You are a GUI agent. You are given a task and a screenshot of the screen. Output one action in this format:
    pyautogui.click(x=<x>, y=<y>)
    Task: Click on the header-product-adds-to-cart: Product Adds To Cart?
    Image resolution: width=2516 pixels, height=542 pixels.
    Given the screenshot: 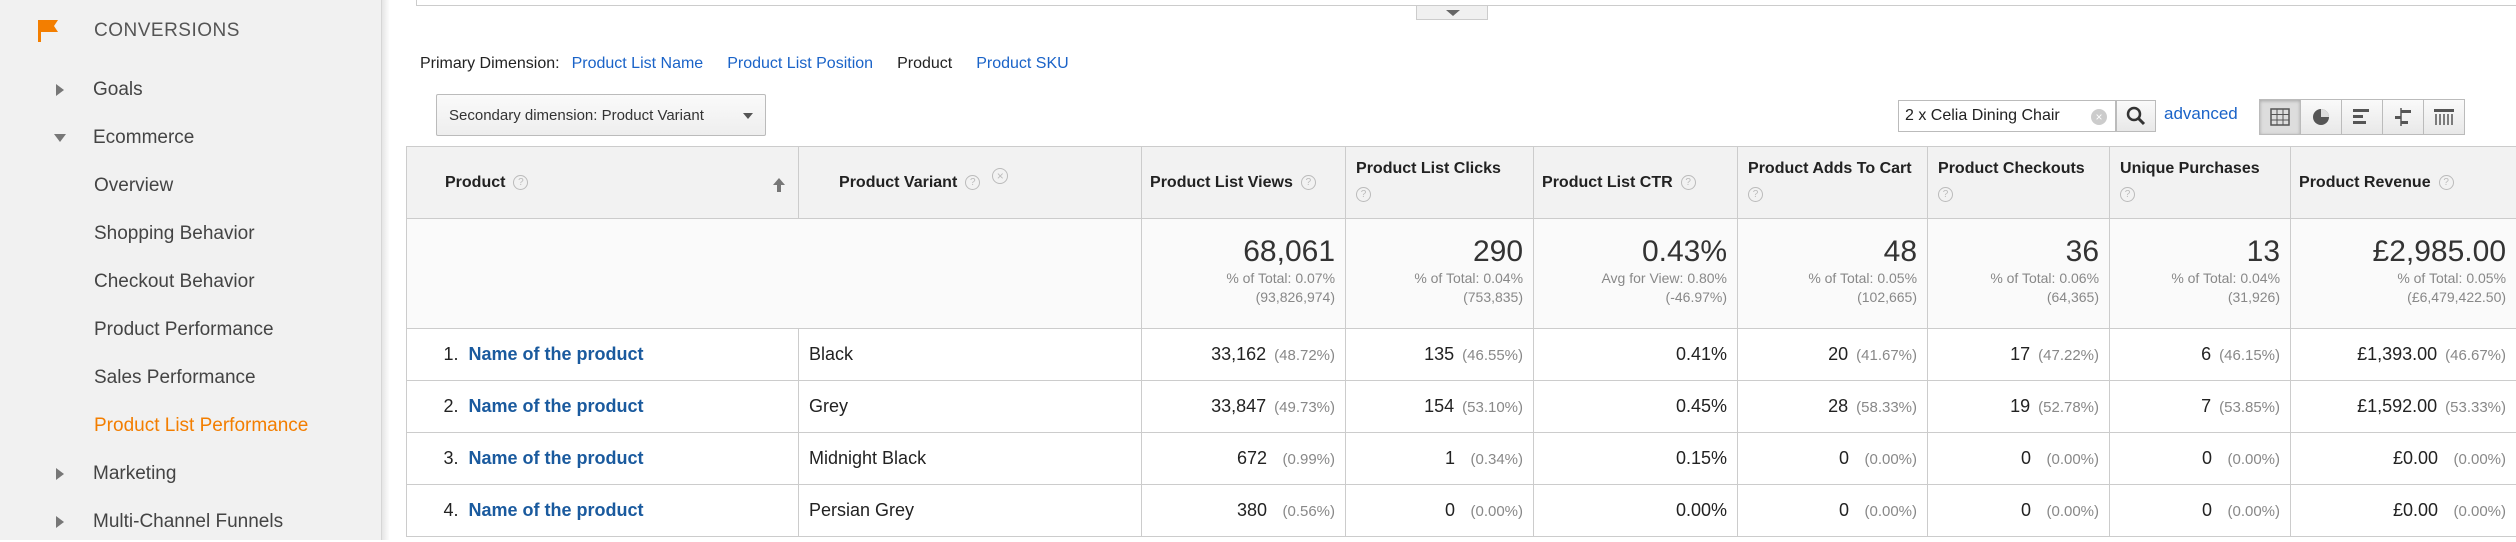 What is the action you would take?
    pyautogui.click(x=1833, y=183)
    